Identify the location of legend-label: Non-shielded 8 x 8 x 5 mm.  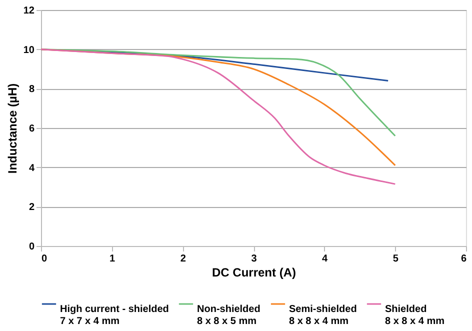
(228, 315).